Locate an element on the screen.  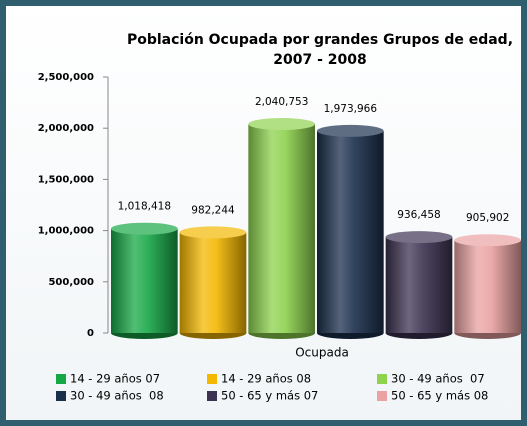
y-tick-label: 500,000 is located at coordinates (71, 282).